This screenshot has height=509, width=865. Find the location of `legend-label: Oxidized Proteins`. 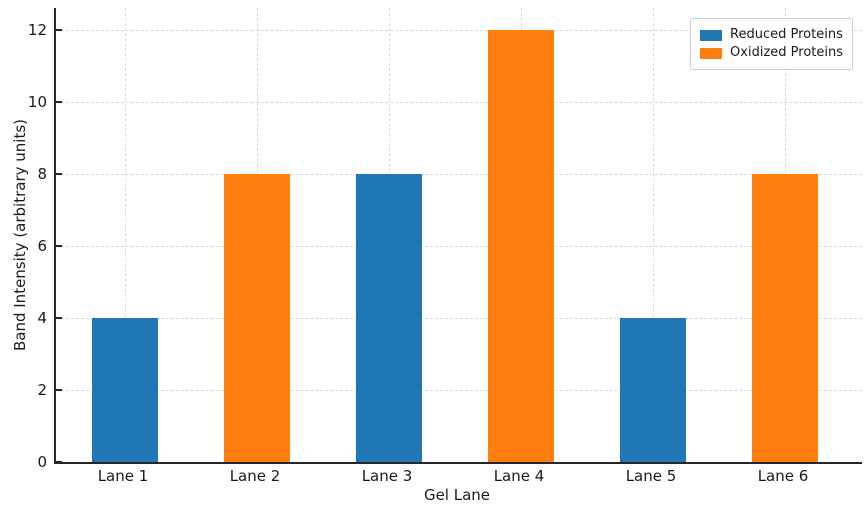

legend-label: Oxidized Proteins is located at coordinates (786, 52).